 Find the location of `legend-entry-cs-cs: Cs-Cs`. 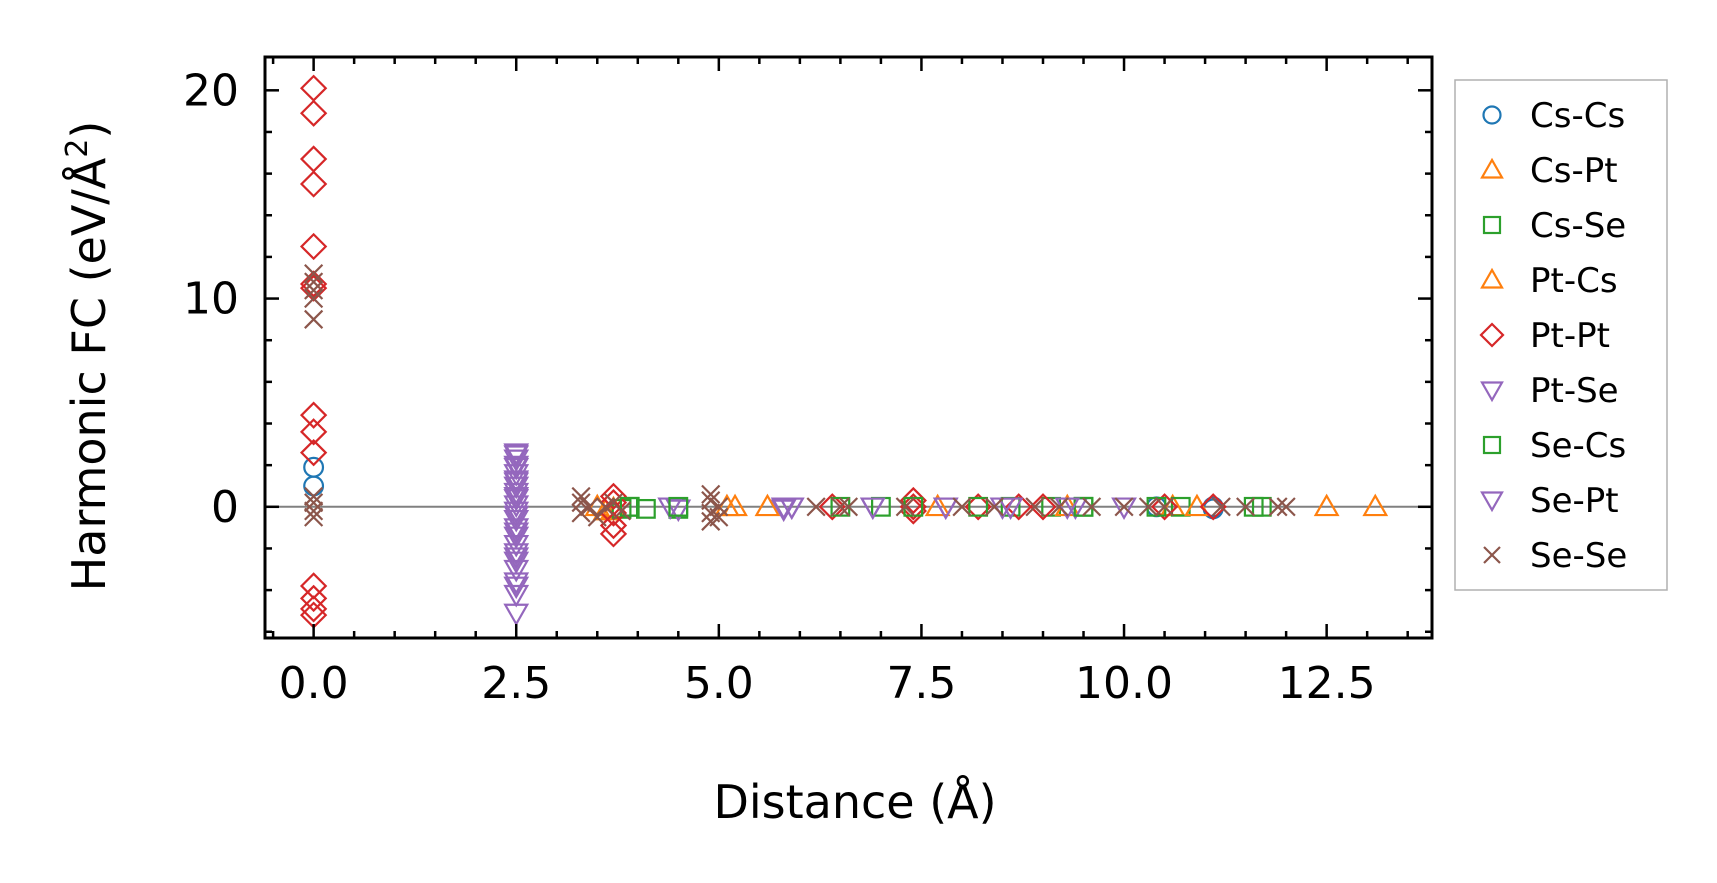

legend-entry-cs-cs: Cs-Cs is located at coordinates (1553, 116).